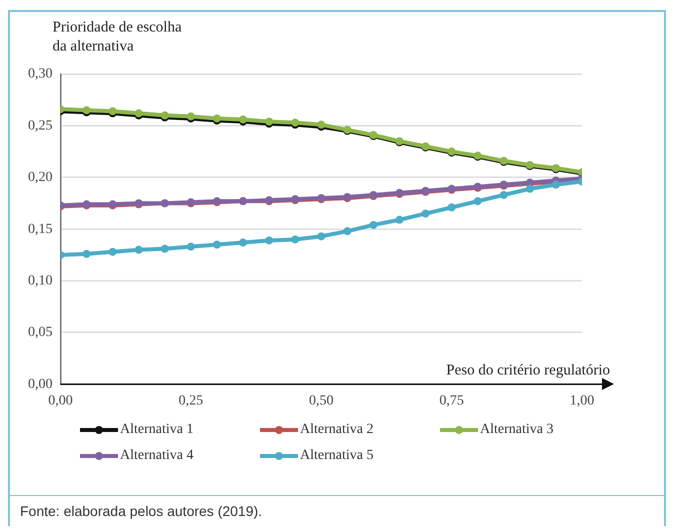 The width and height of the screenshot is (675, 530). Describe the element at coordinates (60, 400) in the screenshot. I see `x-tick-label: 0,00` at that location.